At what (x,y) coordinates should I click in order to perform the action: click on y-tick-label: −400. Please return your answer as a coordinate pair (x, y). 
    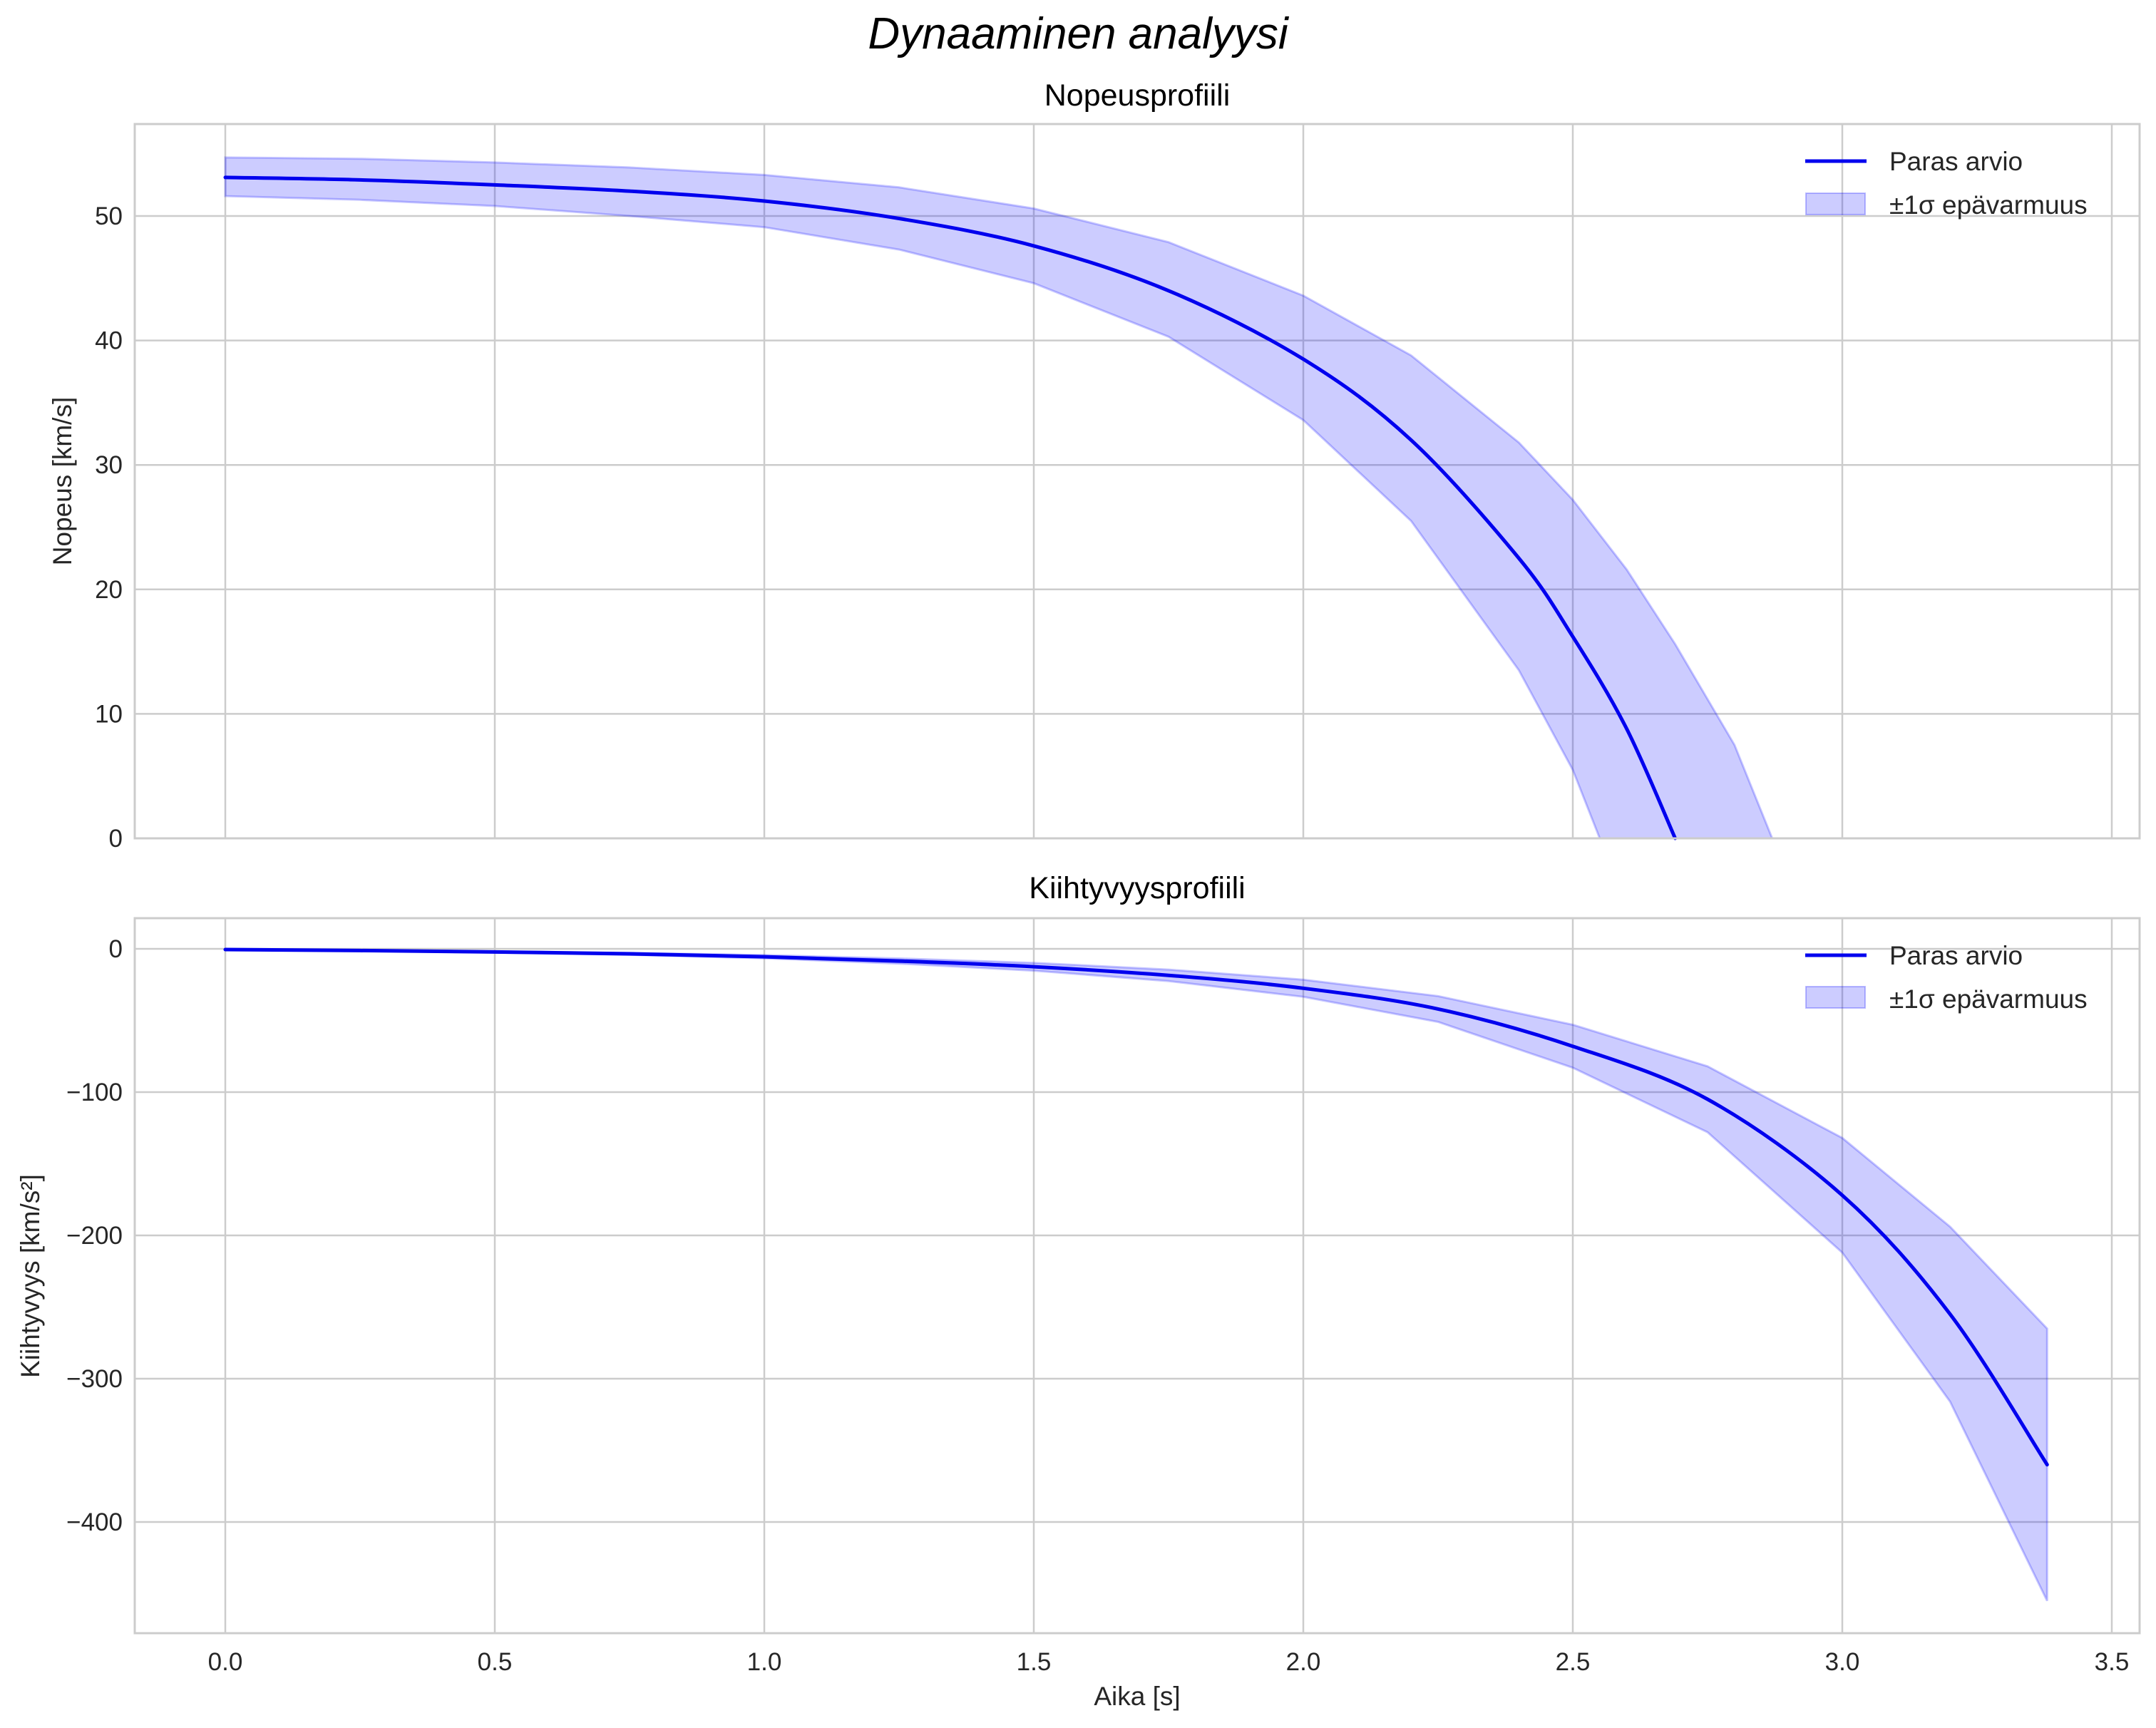
    Looking at the image, I should click on (94, 1522).